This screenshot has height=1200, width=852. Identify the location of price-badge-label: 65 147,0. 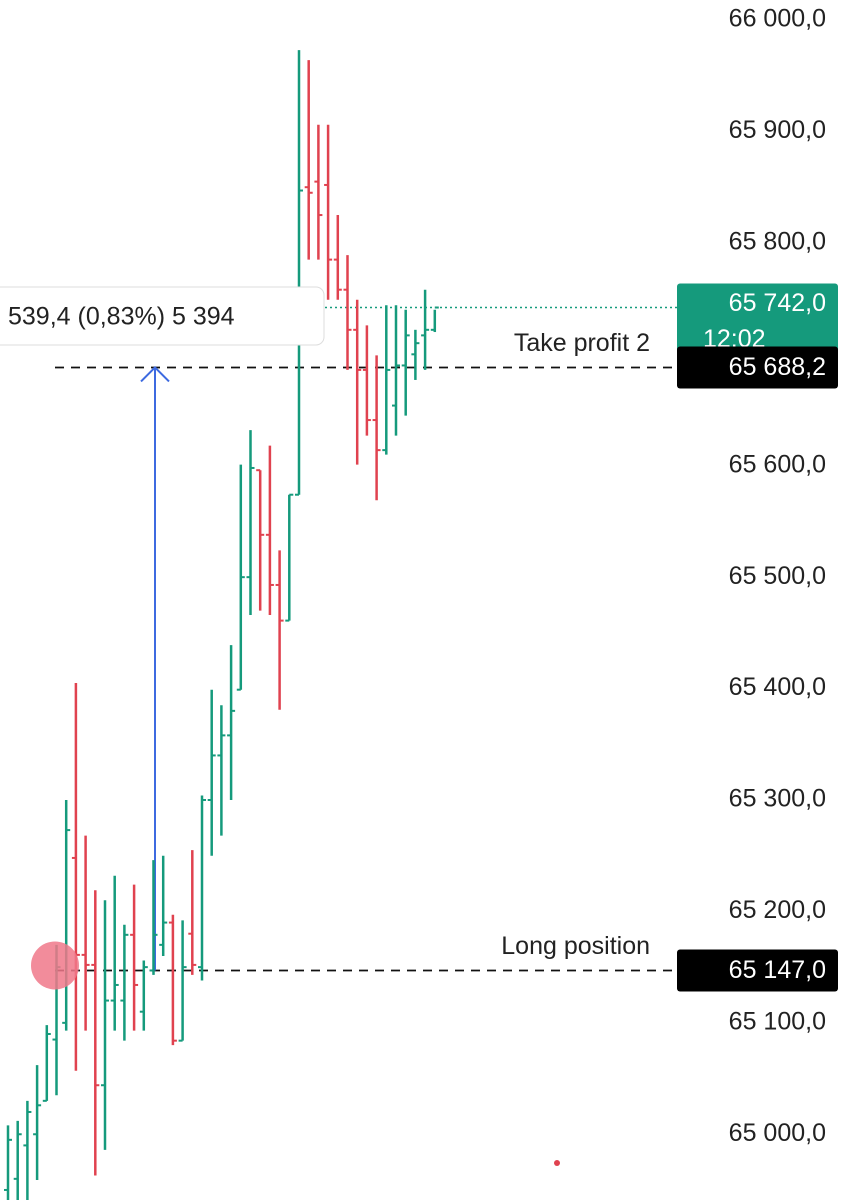
(777, 970).